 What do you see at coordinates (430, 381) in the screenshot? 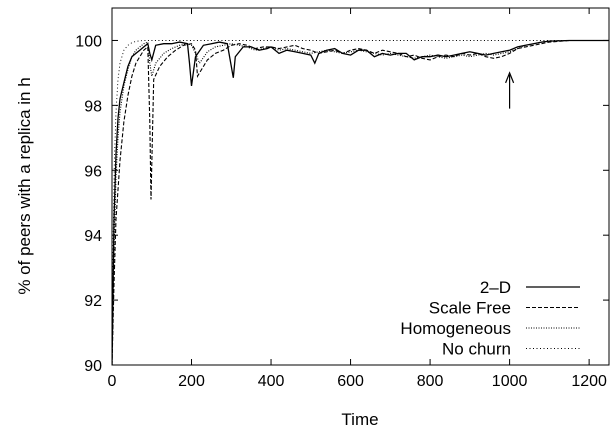
I see `x-tick-label: 800` at bounding box center [430, 381].